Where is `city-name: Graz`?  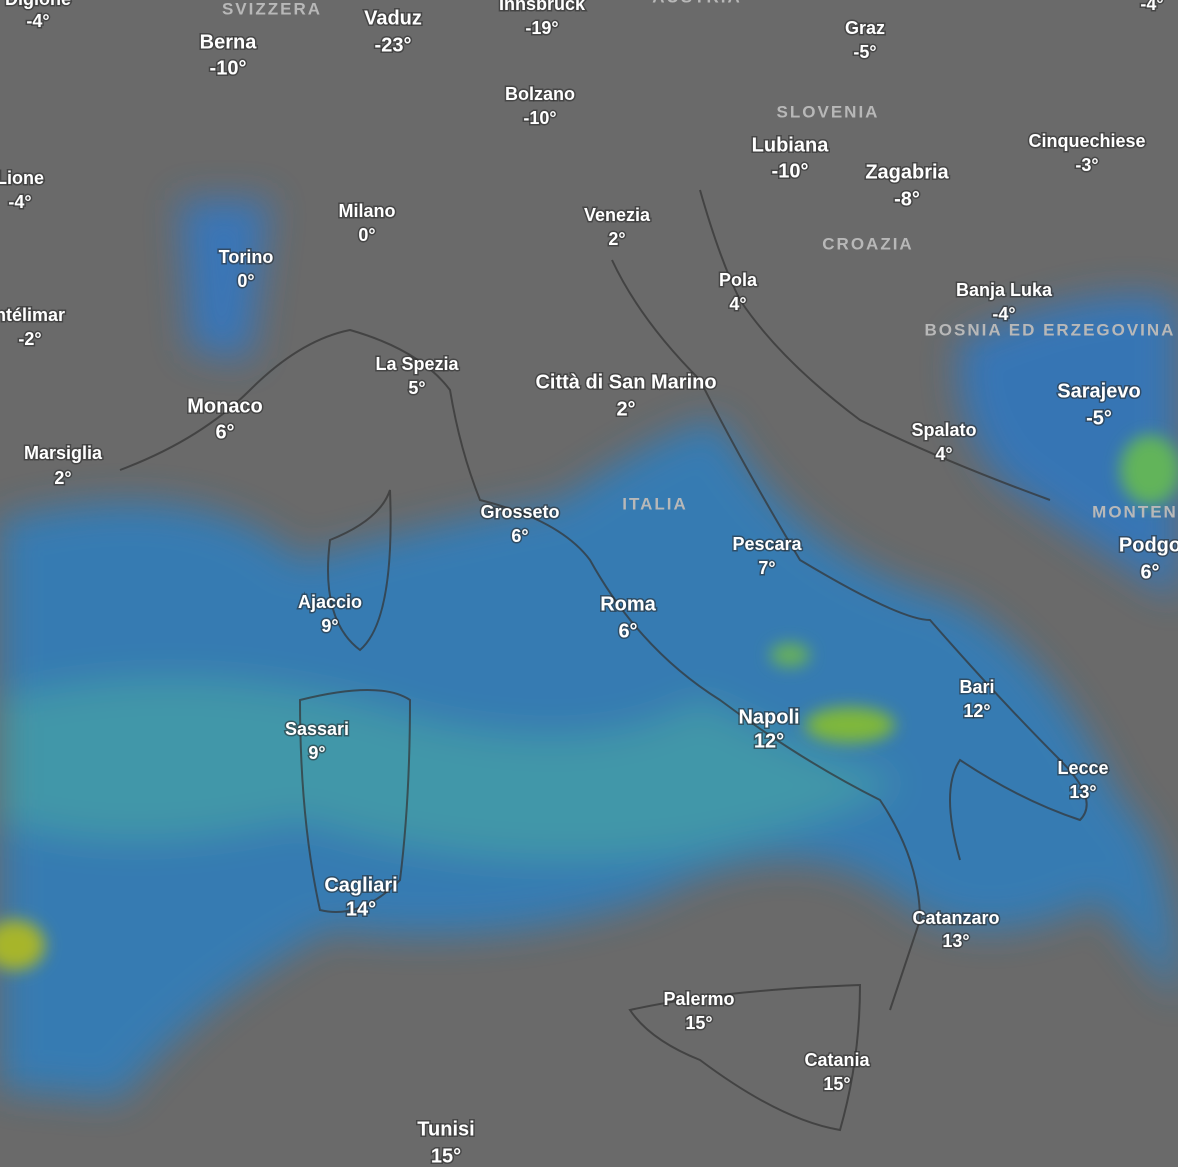 city-name: Graz is located at coordinates (865, 28).